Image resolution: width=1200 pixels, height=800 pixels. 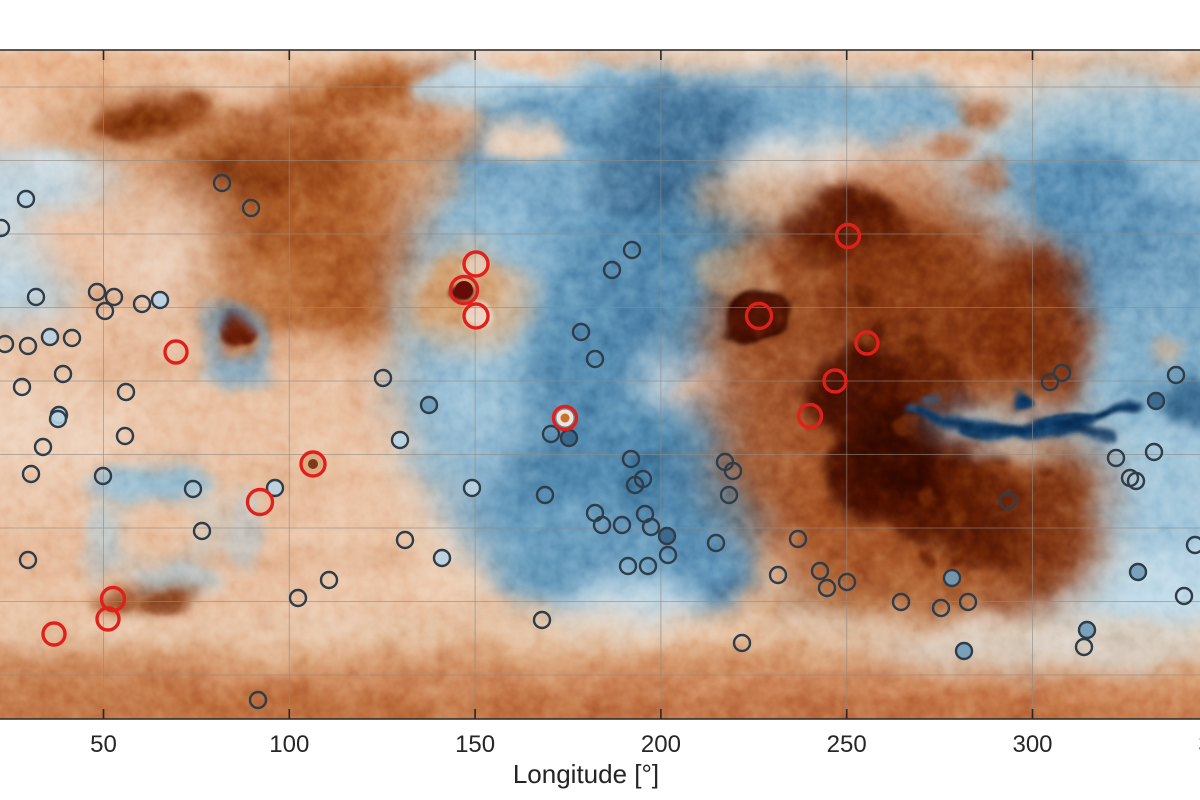 I want to click on x-tick-labels: 50 100 150 200 250 300 350, so click(x=645, y=744).